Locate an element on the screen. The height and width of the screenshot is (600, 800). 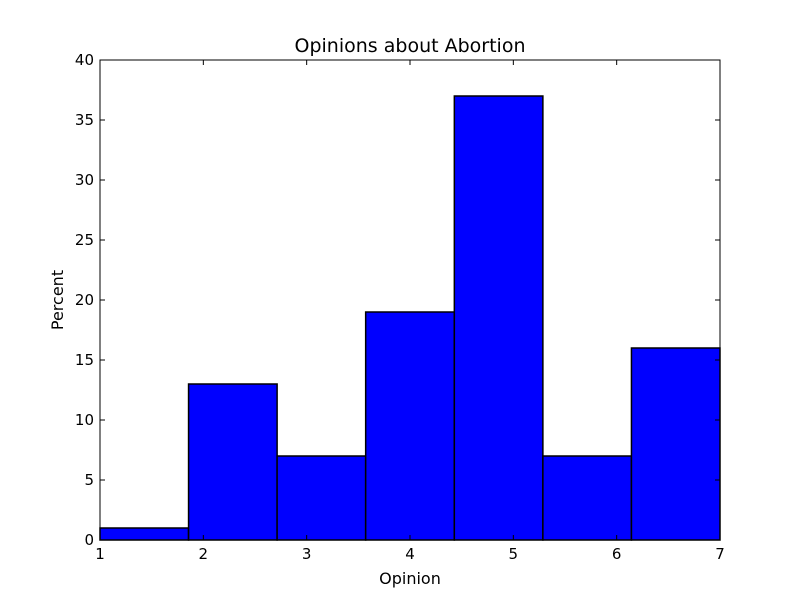
y-tick-label-40: 40 is located at coordinates (84, 60).